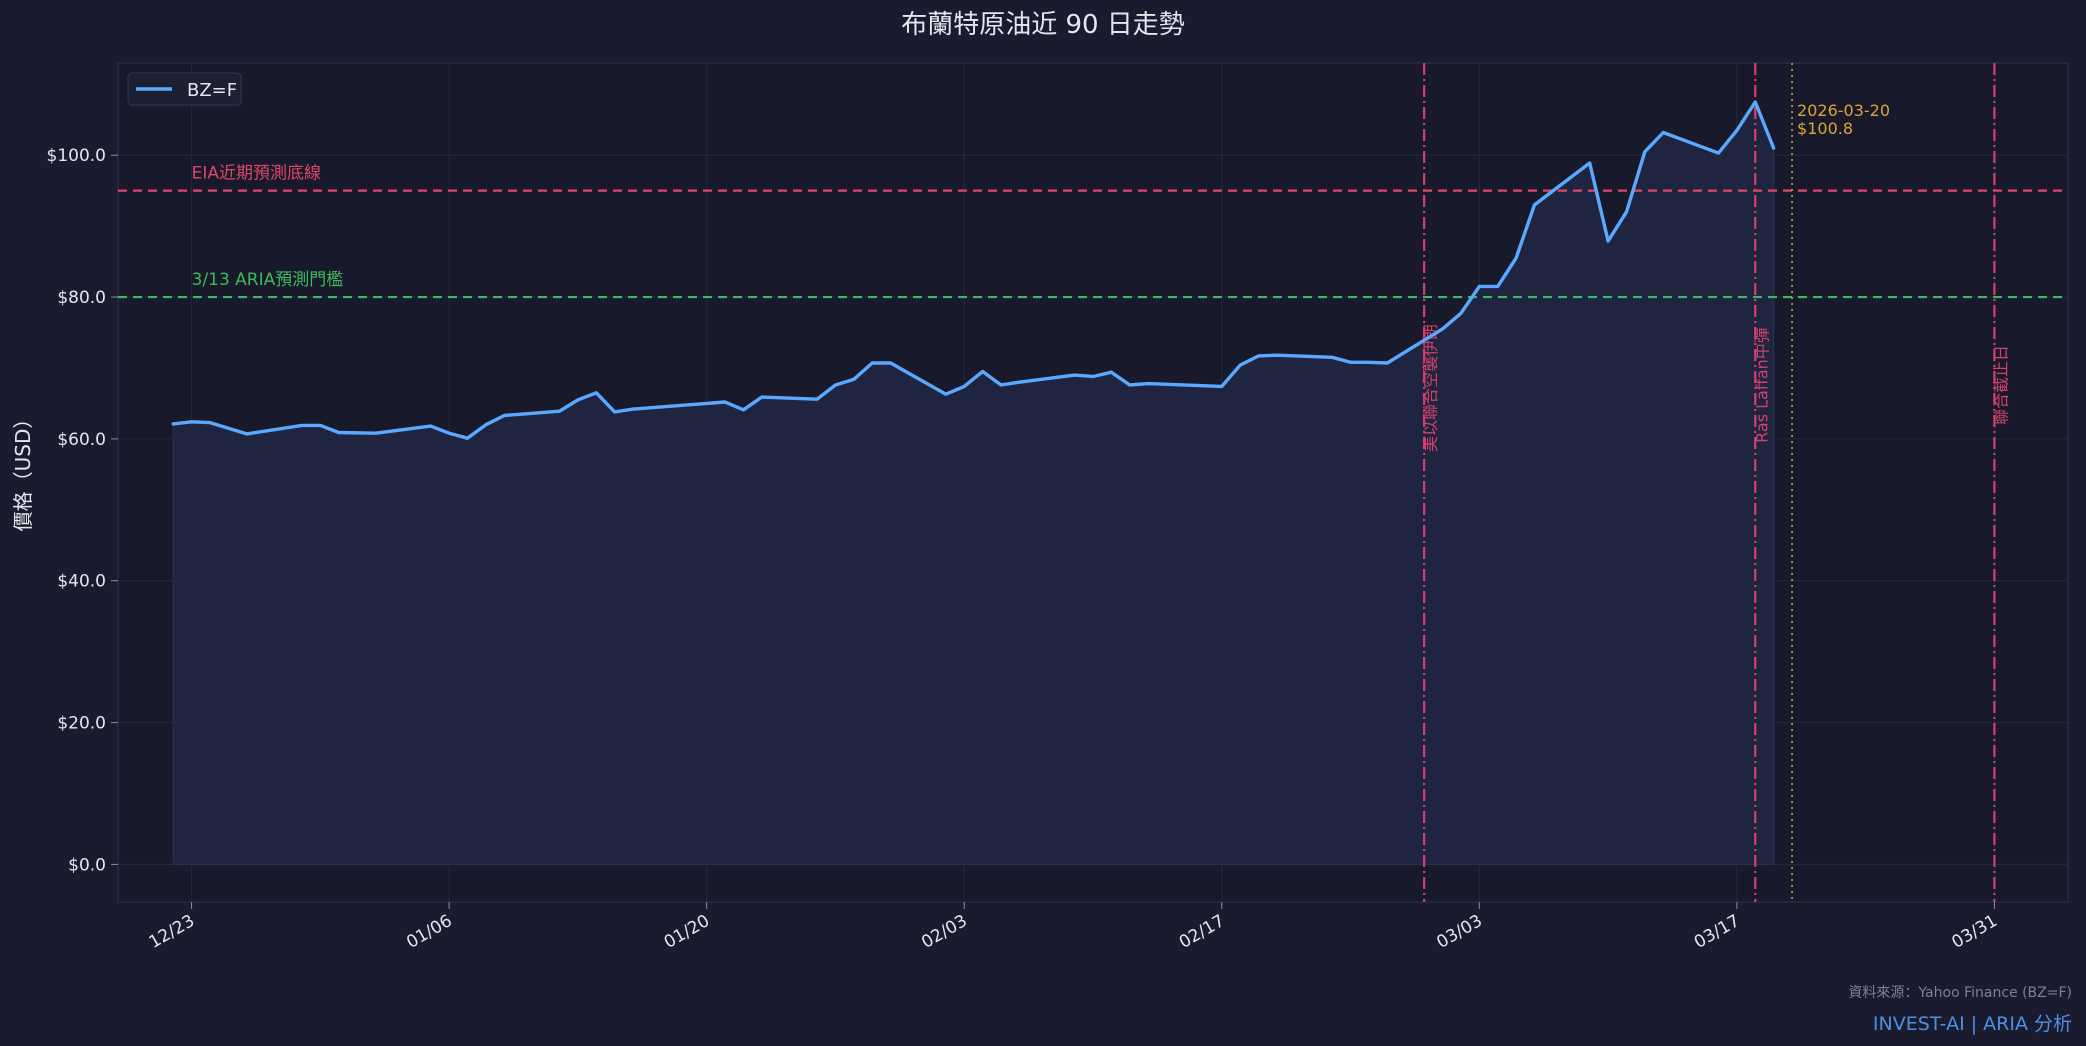 The image size is (2086, 1046). I want to click on x-tick-label: 02/17, so click(1202, 932).